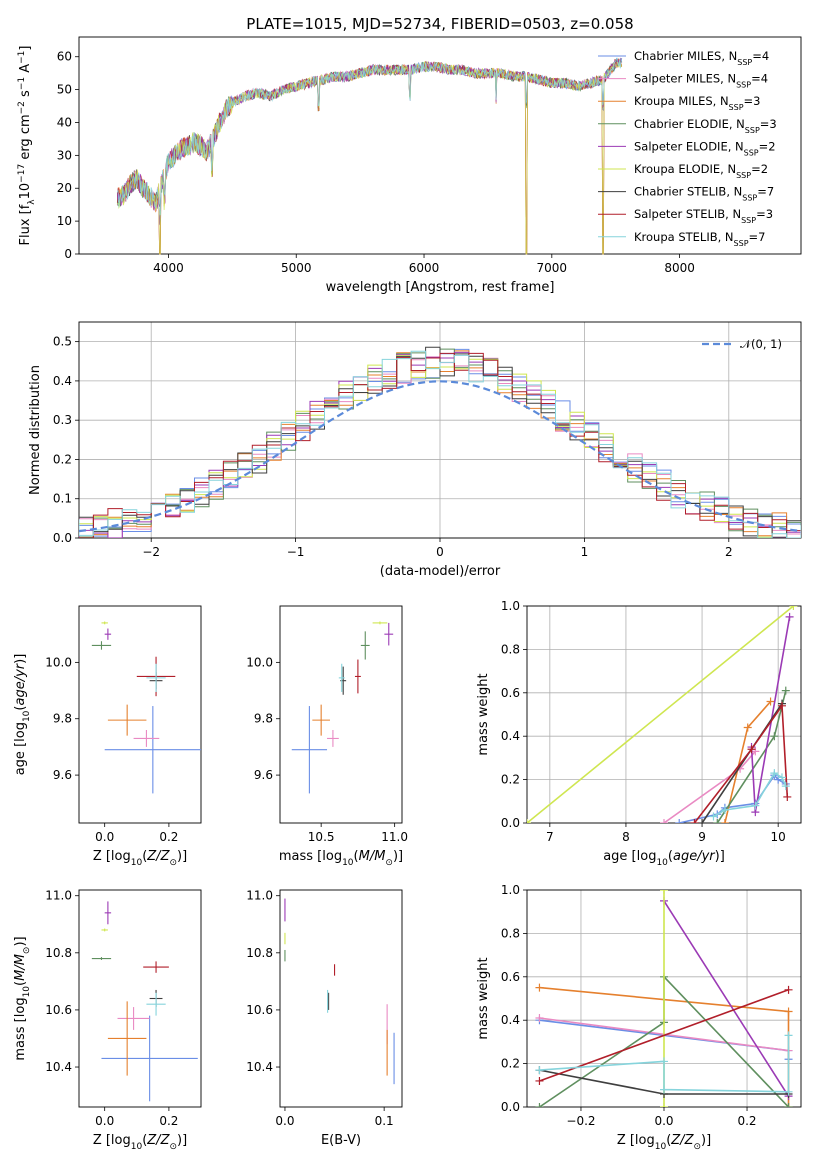  I want to click on x-axis-label-part: E(B-V), so click(341, 1140).